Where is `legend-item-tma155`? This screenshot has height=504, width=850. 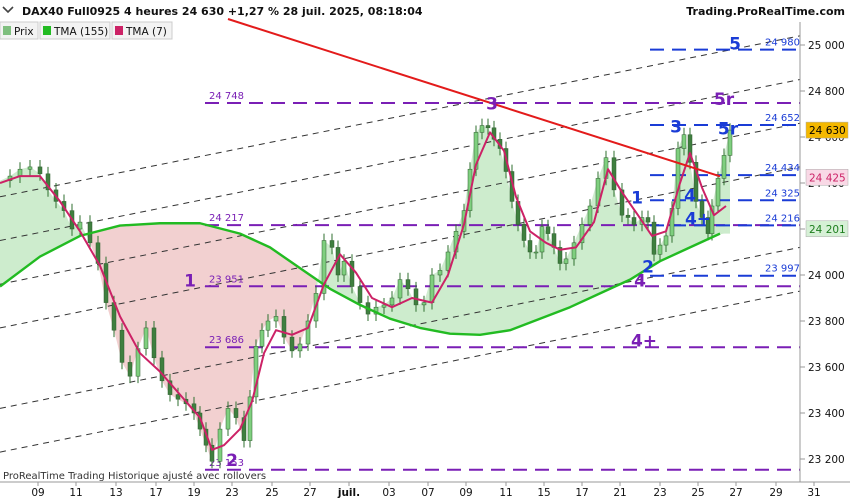 legend-item-tma155 is located at coordinates (75, 30).